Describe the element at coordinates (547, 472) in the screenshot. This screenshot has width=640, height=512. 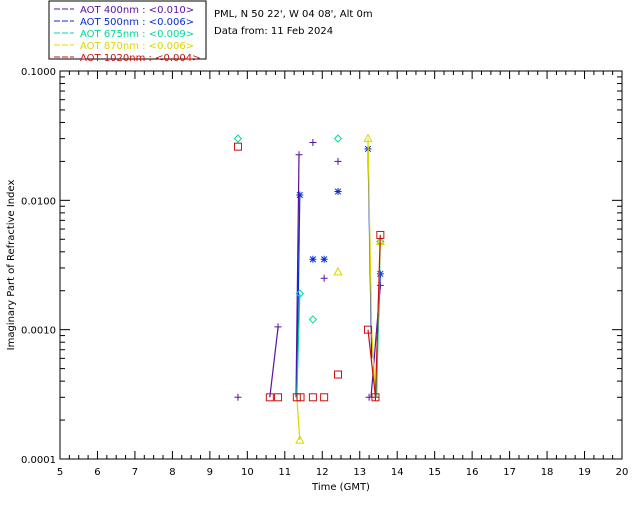
I see `x-tick-label: 18` at that location.